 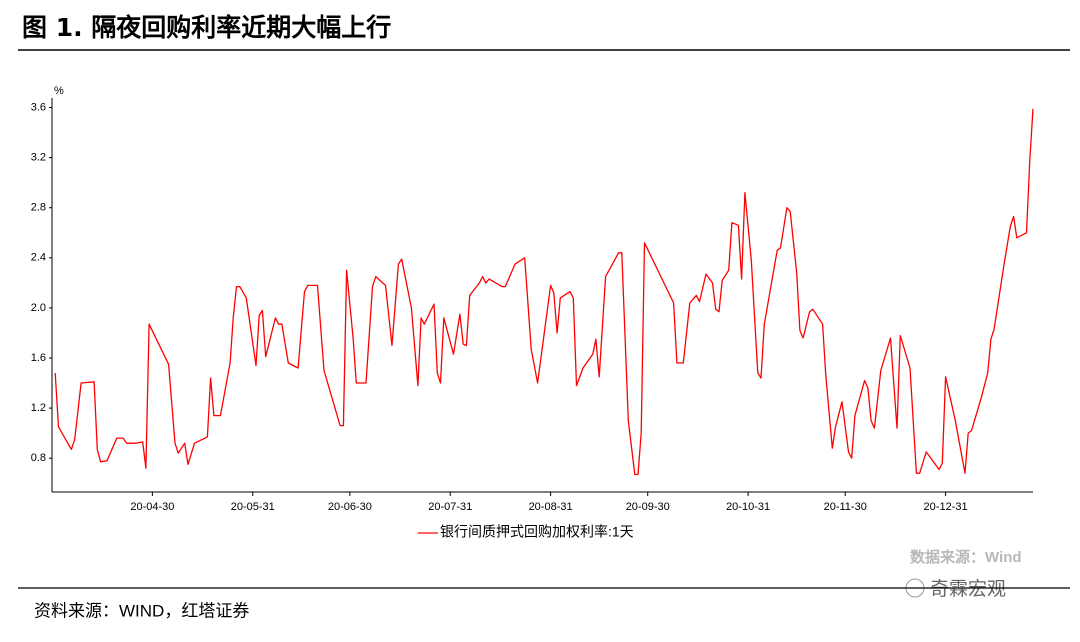 What do you see at coordinates (38, 258) in the screenshot?
I see `y-tick-label: 2.4` at bounding box center [38, 258].